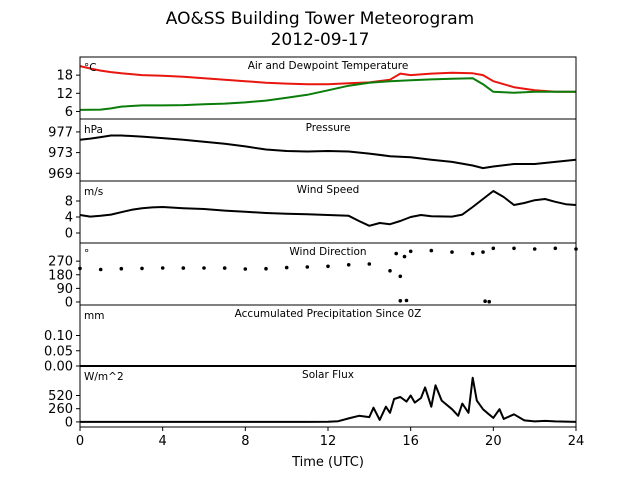 This screenshot has width=640, height=480. Describe the element at coordinates (328, 128) in the screenshot. I see `panel-1-title: Pressure` at that location.